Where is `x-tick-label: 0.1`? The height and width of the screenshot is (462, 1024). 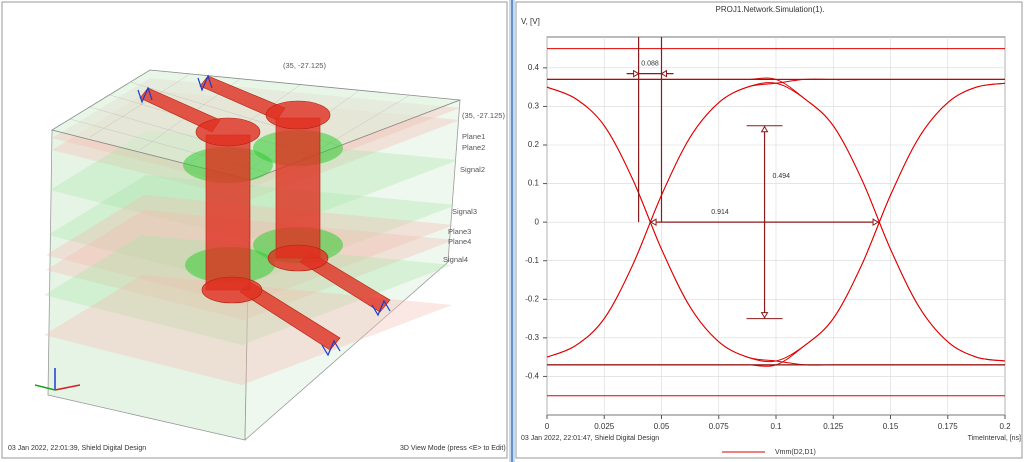 x-tick-label: 0.1 is located at coordinates (776, 426).